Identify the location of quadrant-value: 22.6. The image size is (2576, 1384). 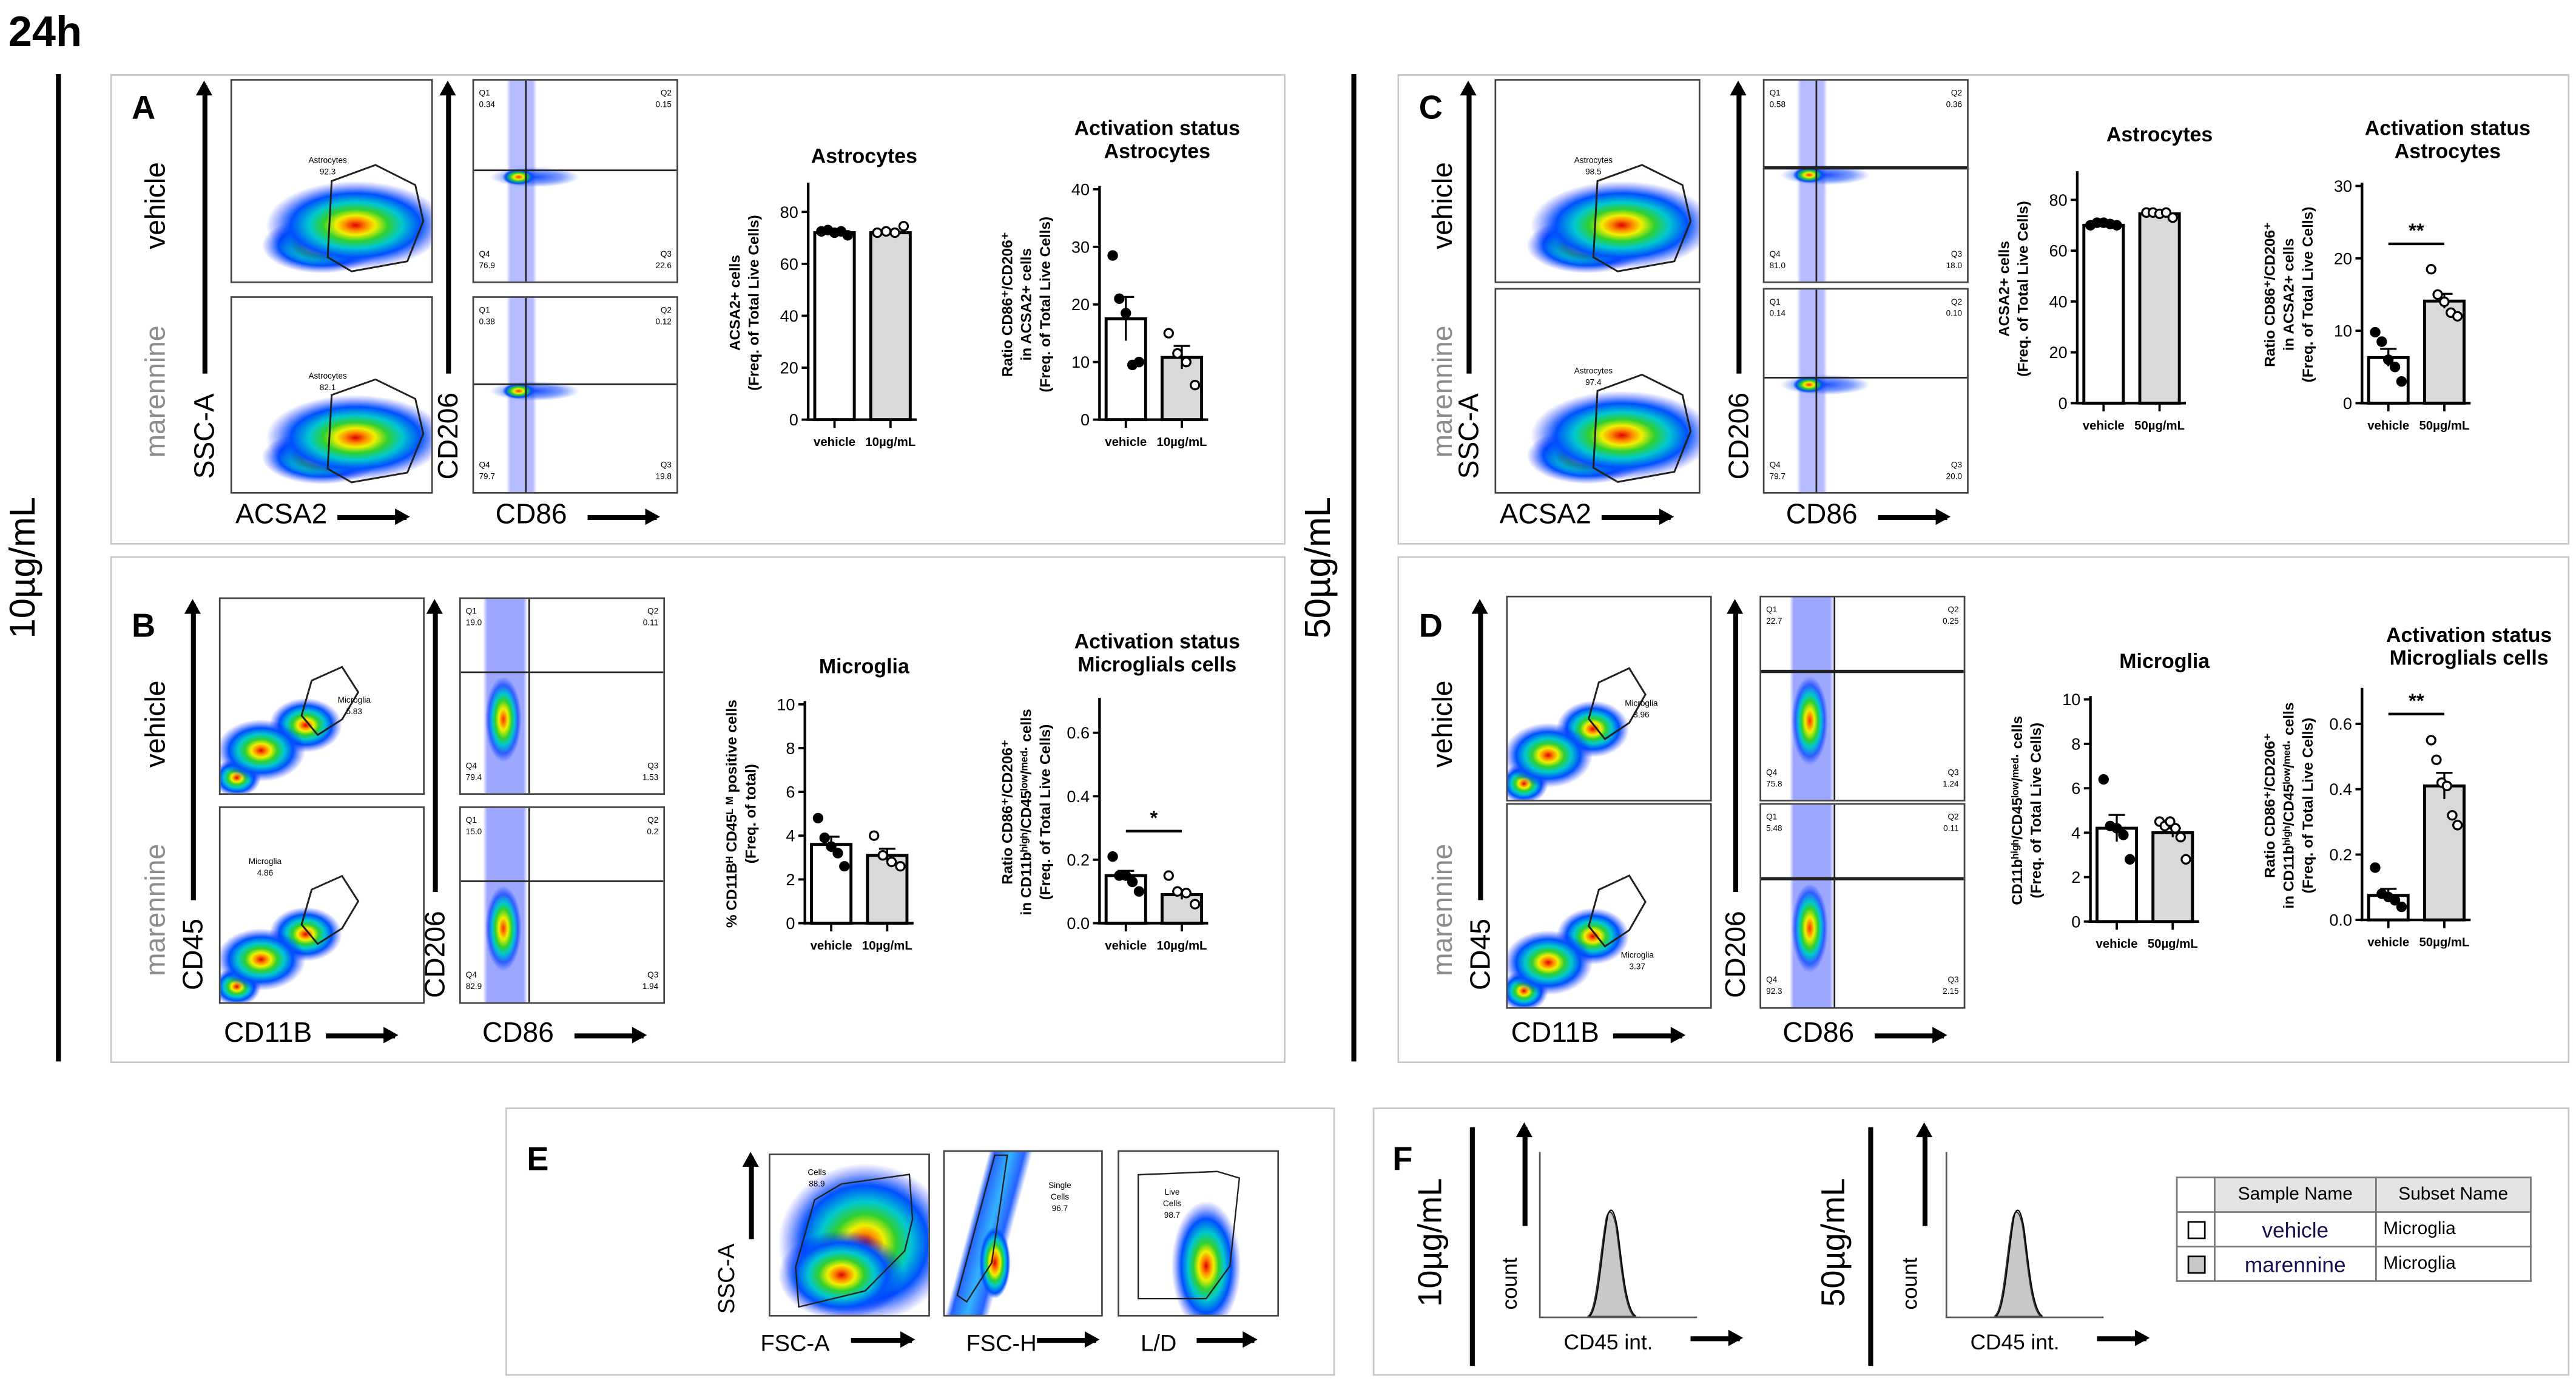
(664, 267).